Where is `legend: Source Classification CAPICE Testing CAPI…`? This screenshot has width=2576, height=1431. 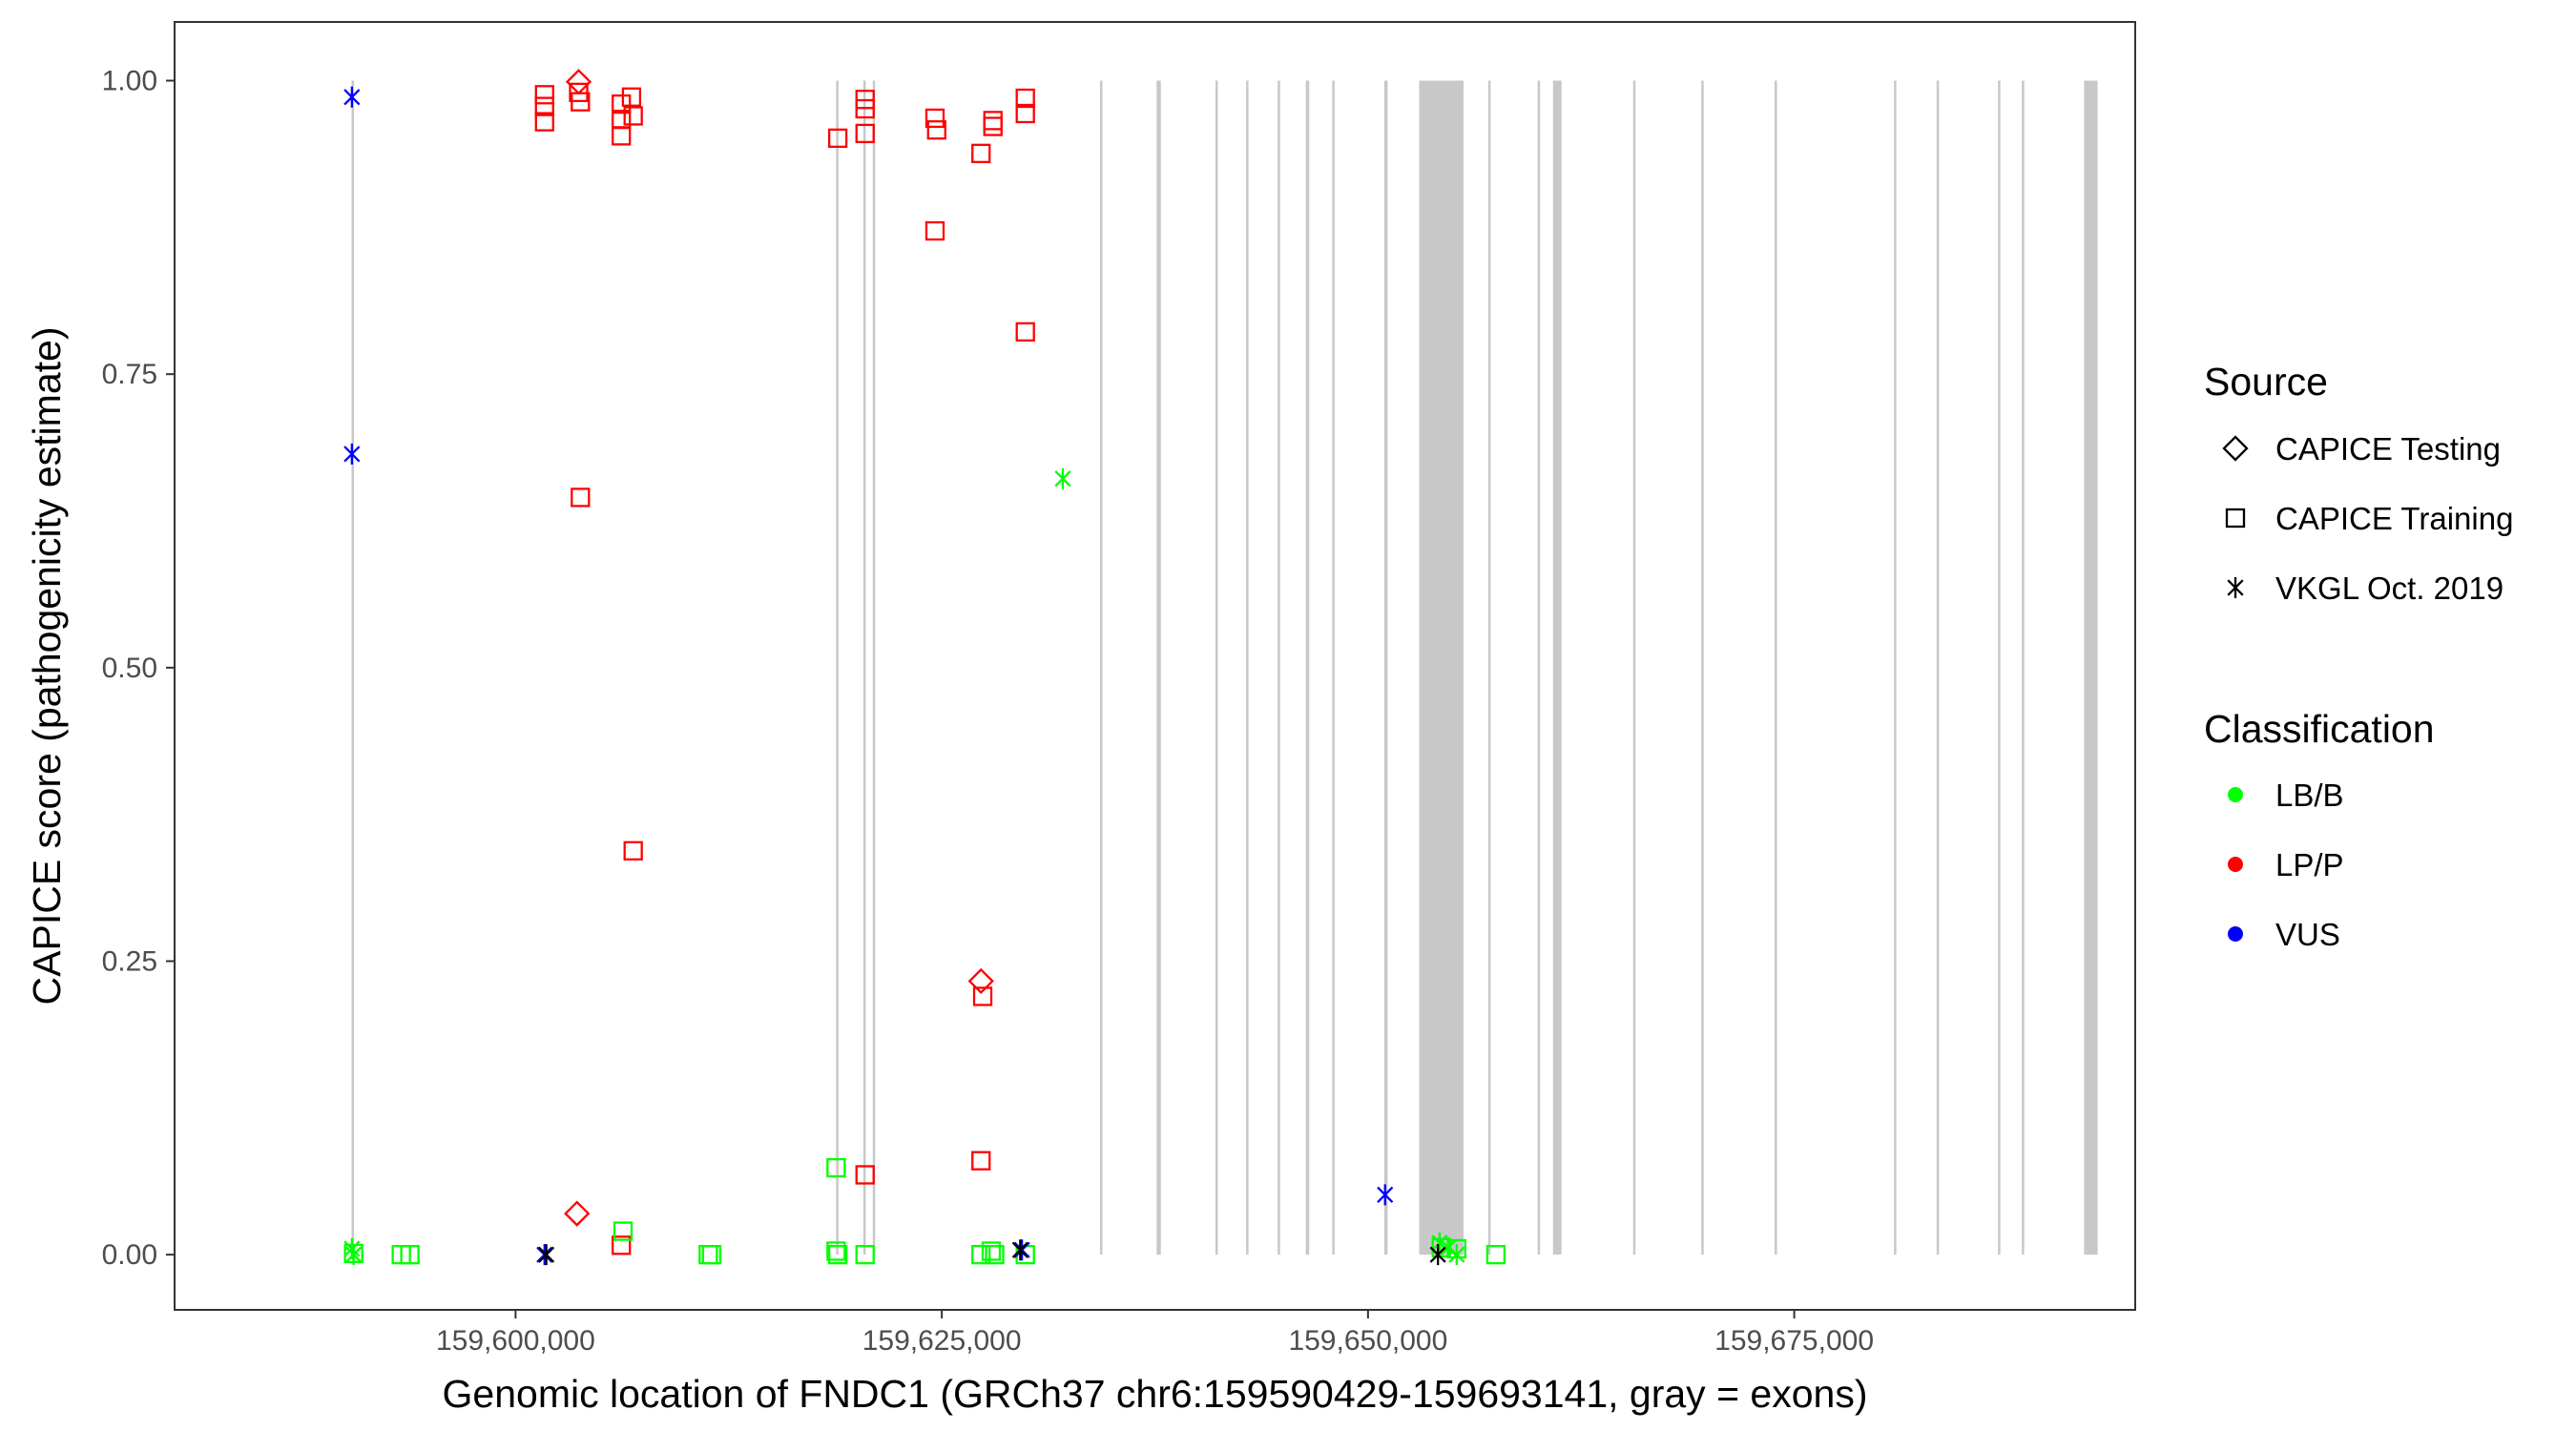
legend: Source Classification CAPICE Testing CAPI… is located at coordinates (2358, 656).